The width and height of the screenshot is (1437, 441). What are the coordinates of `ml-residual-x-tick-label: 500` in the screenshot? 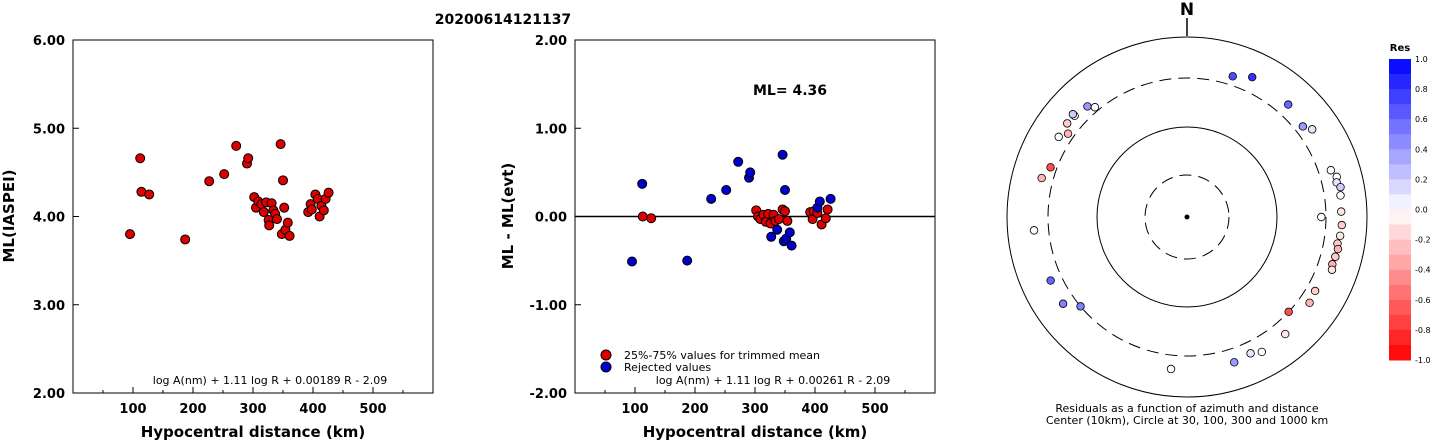 It's located at (874, 409).